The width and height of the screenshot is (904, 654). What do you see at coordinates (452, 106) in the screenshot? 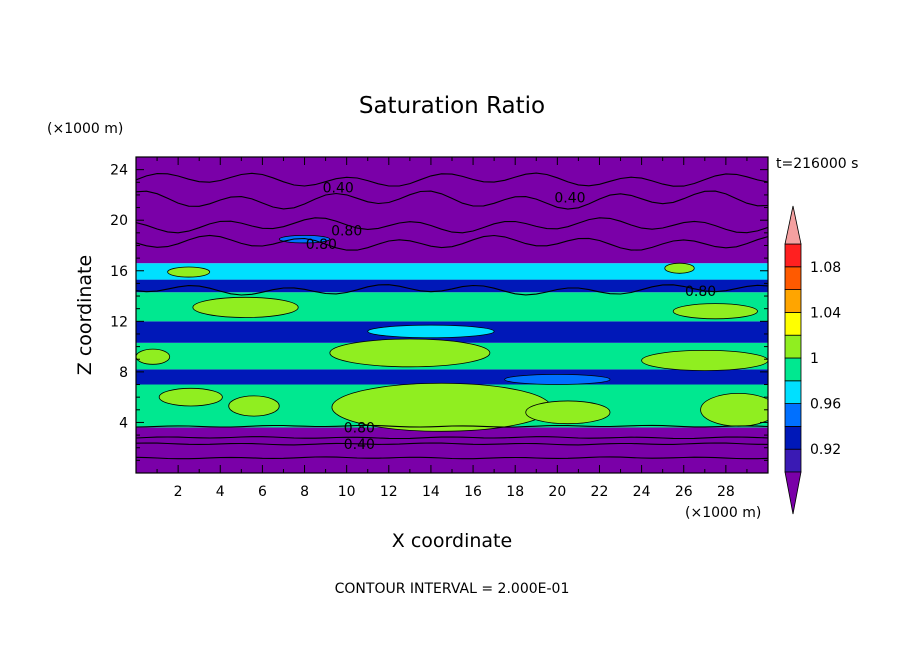
I see `chart-title: Saturation Ratio` at bounding box center [452, 106].